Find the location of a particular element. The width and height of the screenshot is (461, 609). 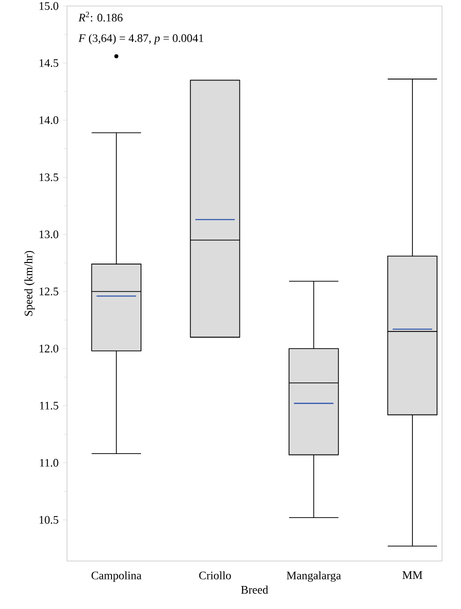

x-tick-label: MM is located at coordinates (412, 575).